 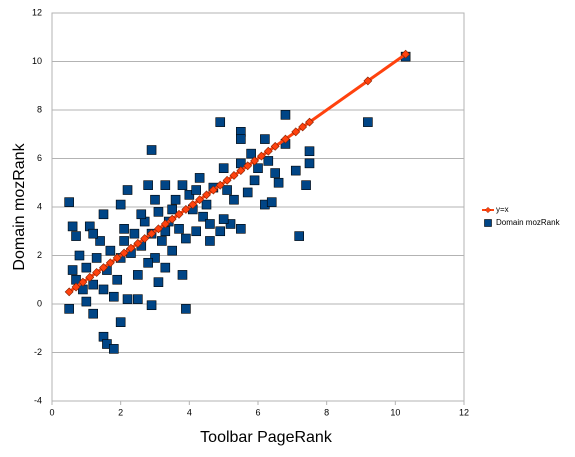 I want to click on y-axis-title: Domain mozRank, so click(x=19, y=206).